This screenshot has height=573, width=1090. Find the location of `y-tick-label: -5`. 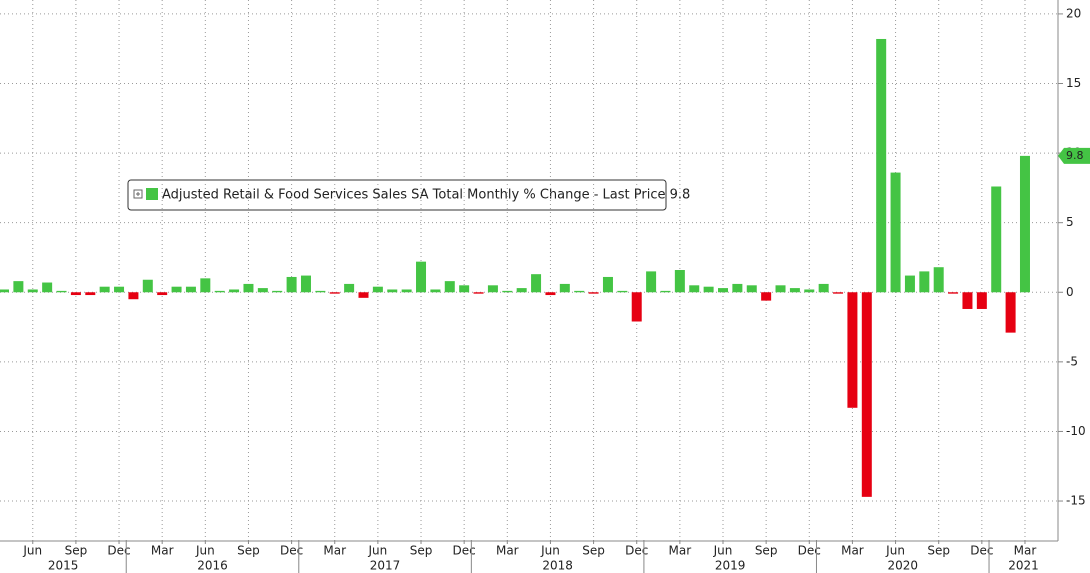

y-tick-label: -5 is located at coordinates (1072, 361).